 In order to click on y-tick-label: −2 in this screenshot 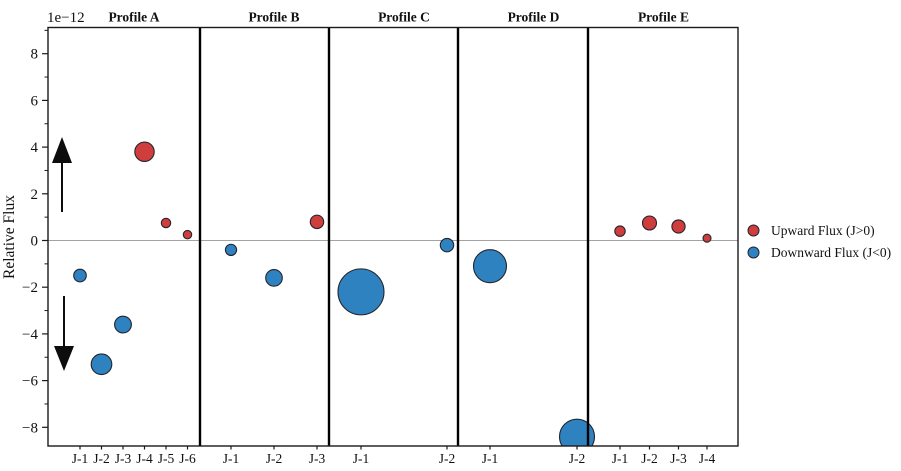, I will do `click(30, 288)`.